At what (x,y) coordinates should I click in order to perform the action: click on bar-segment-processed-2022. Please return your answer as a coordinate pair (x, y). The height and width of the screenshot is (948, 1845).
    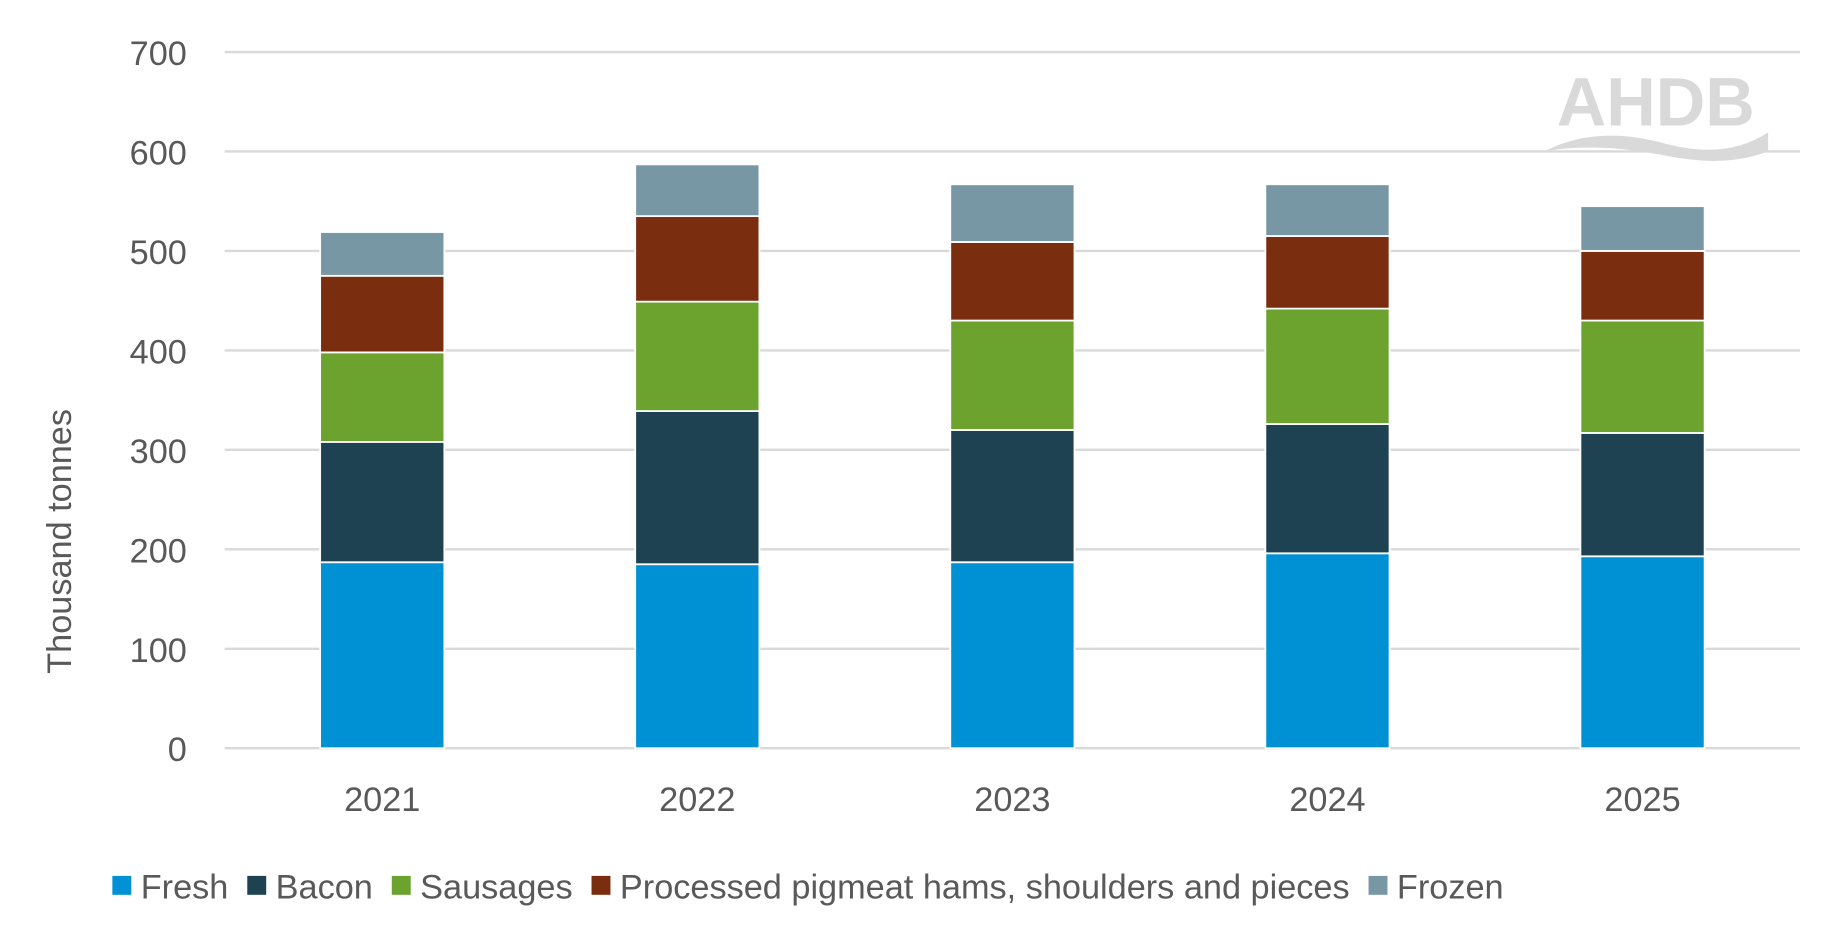
    Looking at the image, I should click on (697, 259).